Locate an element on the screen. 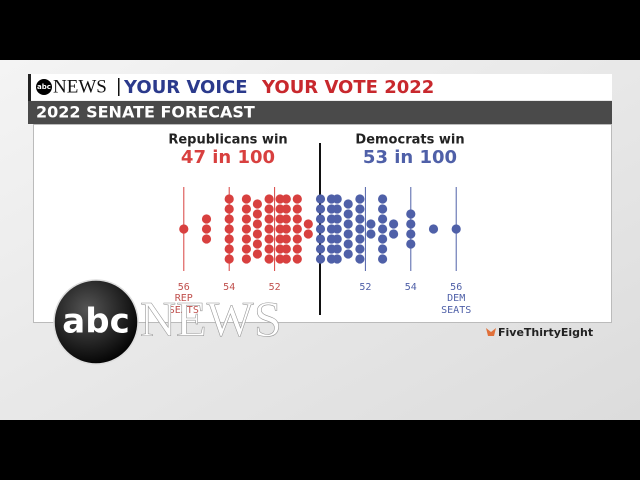 This screenshot has height=480, width=640. watermark-logo: abc is located at coordinates (95, 322).